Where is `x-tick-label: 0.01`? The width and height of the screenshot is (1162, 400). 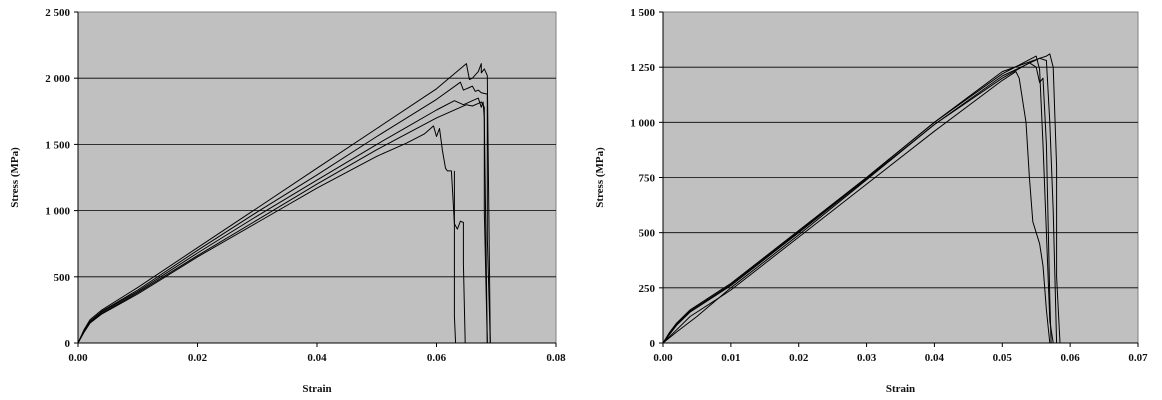 x-tick-label: 0.01 is located at coordinates (730, 358).